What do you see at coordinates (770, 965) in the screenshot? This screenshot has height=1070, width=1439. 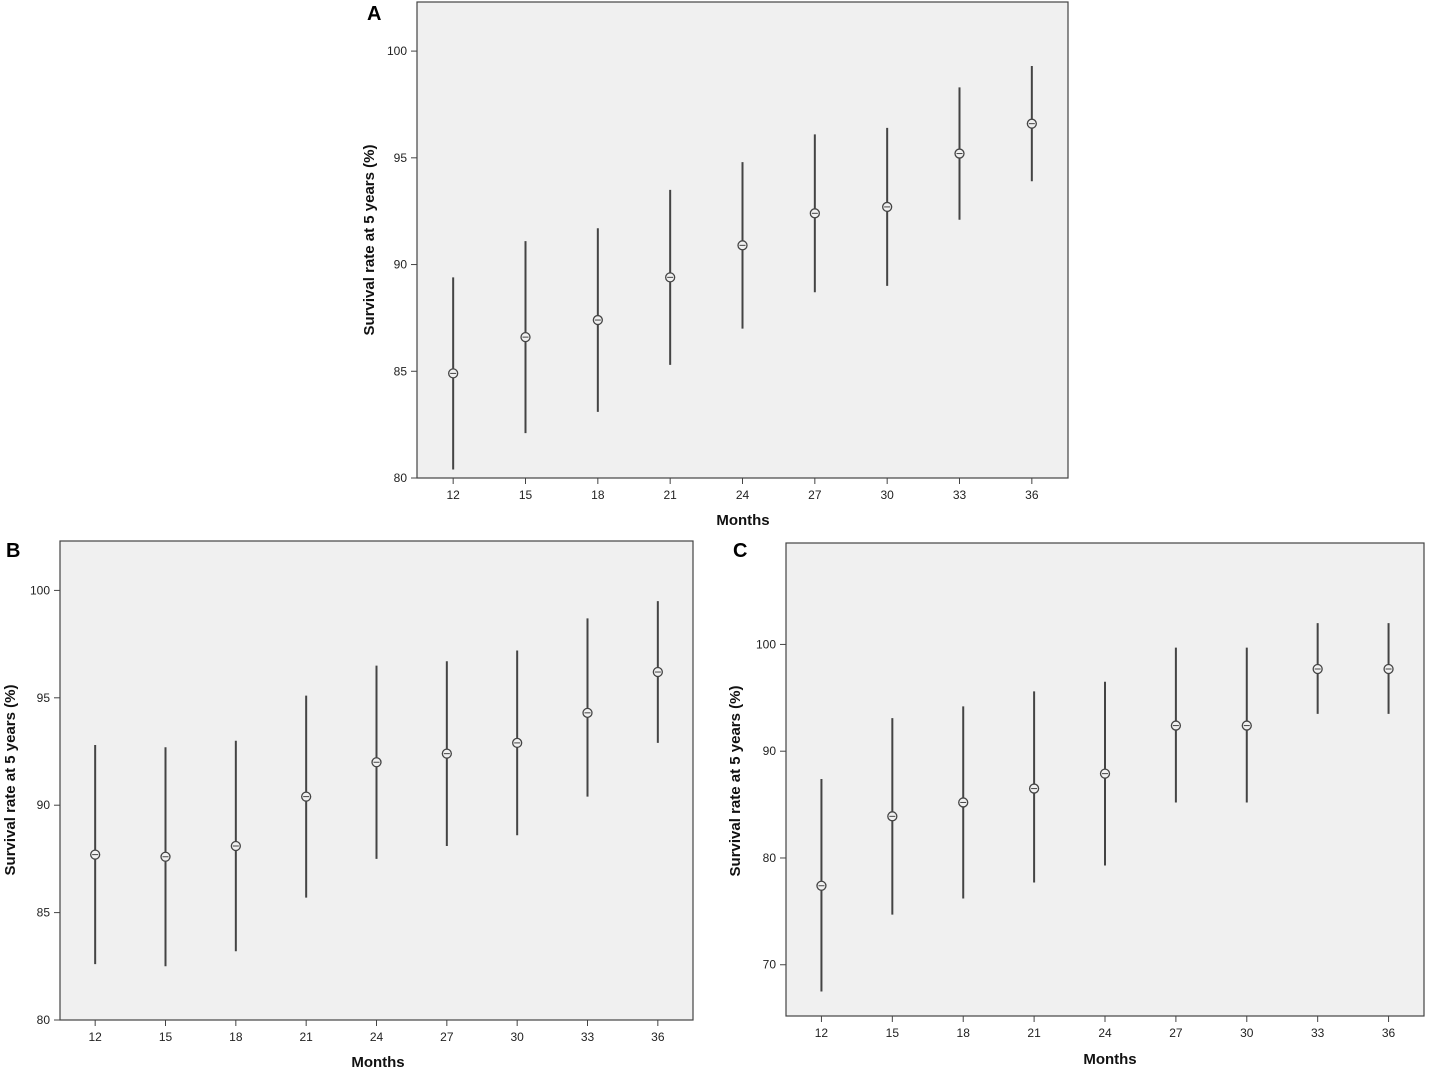 I see `y-tick-label: 70` at bounding box center [770, 965].